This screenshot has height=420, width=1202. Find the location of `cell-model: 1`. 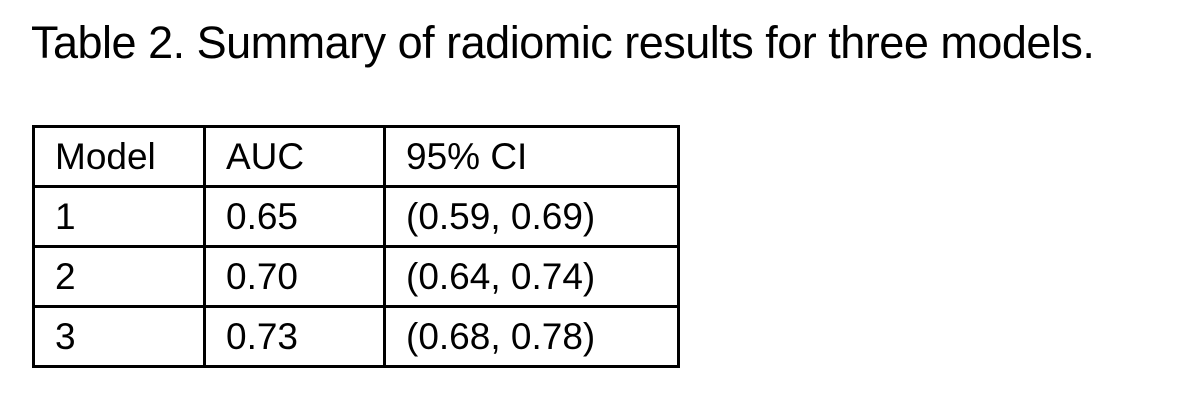

cell-model: 1 is located at coordinates (119, 216).